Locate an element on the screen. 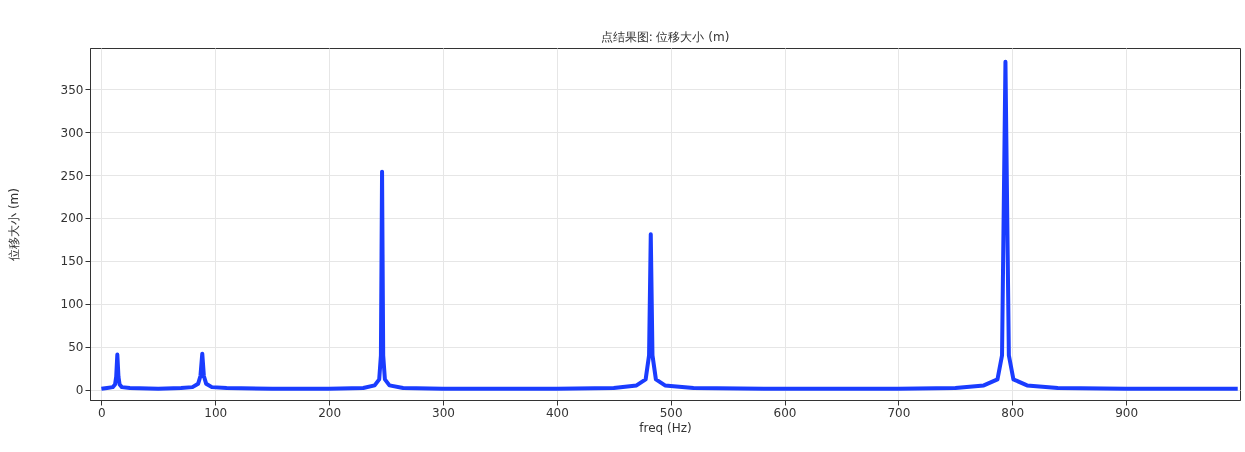  x-tick-label: 500 is located at coordinates (671, 412).